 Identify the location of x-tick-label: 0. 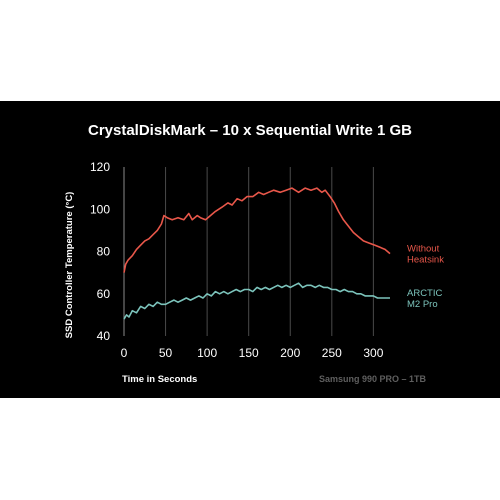
(124, 353).